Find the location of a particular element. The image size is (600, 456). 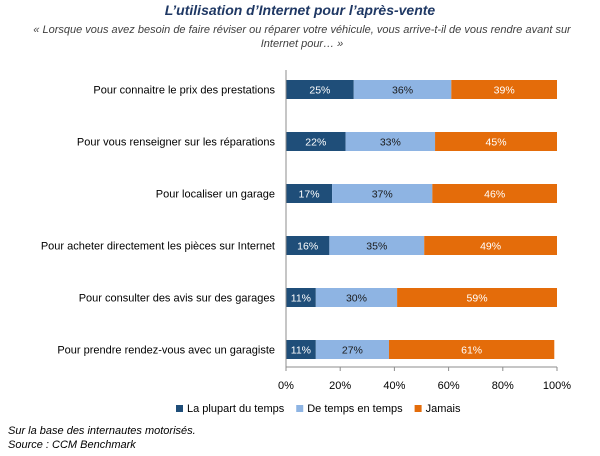

x-tick-label: 100% is located at coordinates (557, 386).